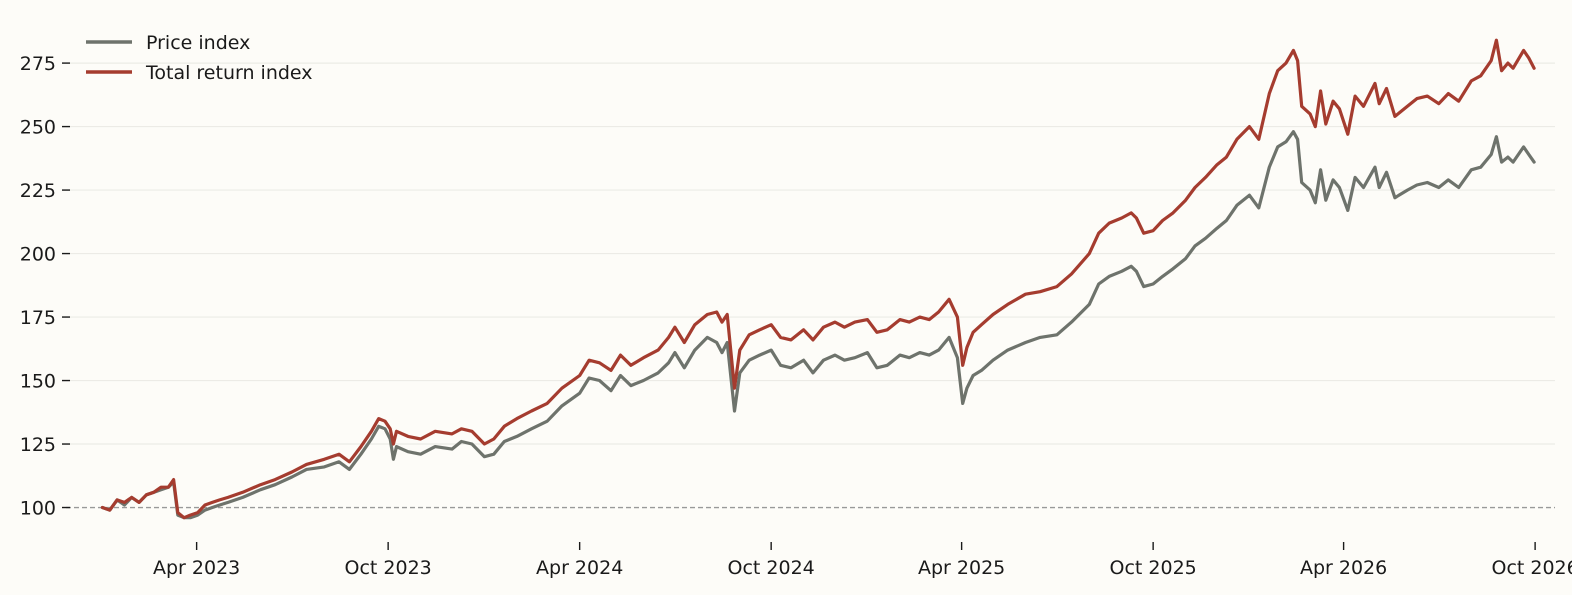 This screenshot has height=595, width=1572. I want to click on y-tick-label: 225, so click(38, 191).